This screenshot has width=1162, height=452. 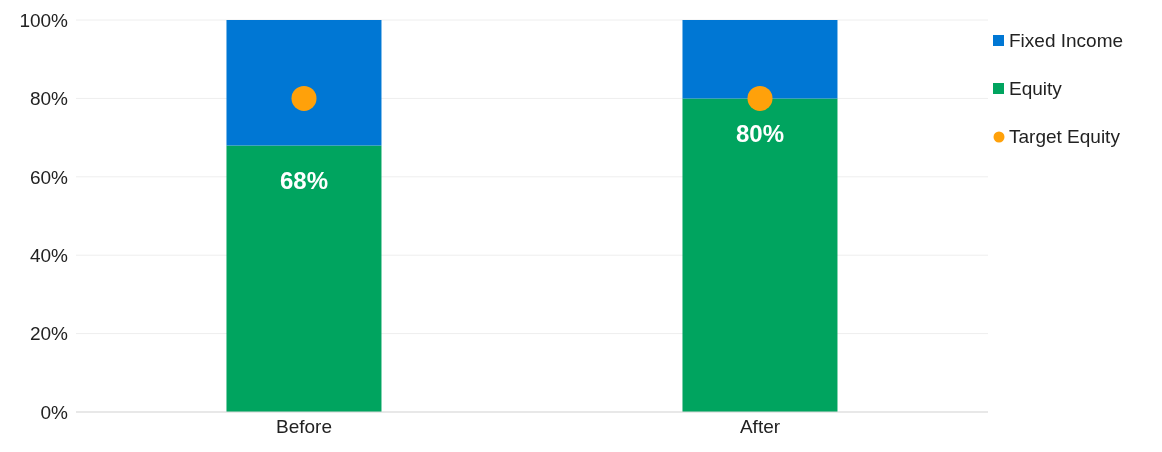 I want to click on legend-label: Fixed Income, so click(x=1066, y=41).